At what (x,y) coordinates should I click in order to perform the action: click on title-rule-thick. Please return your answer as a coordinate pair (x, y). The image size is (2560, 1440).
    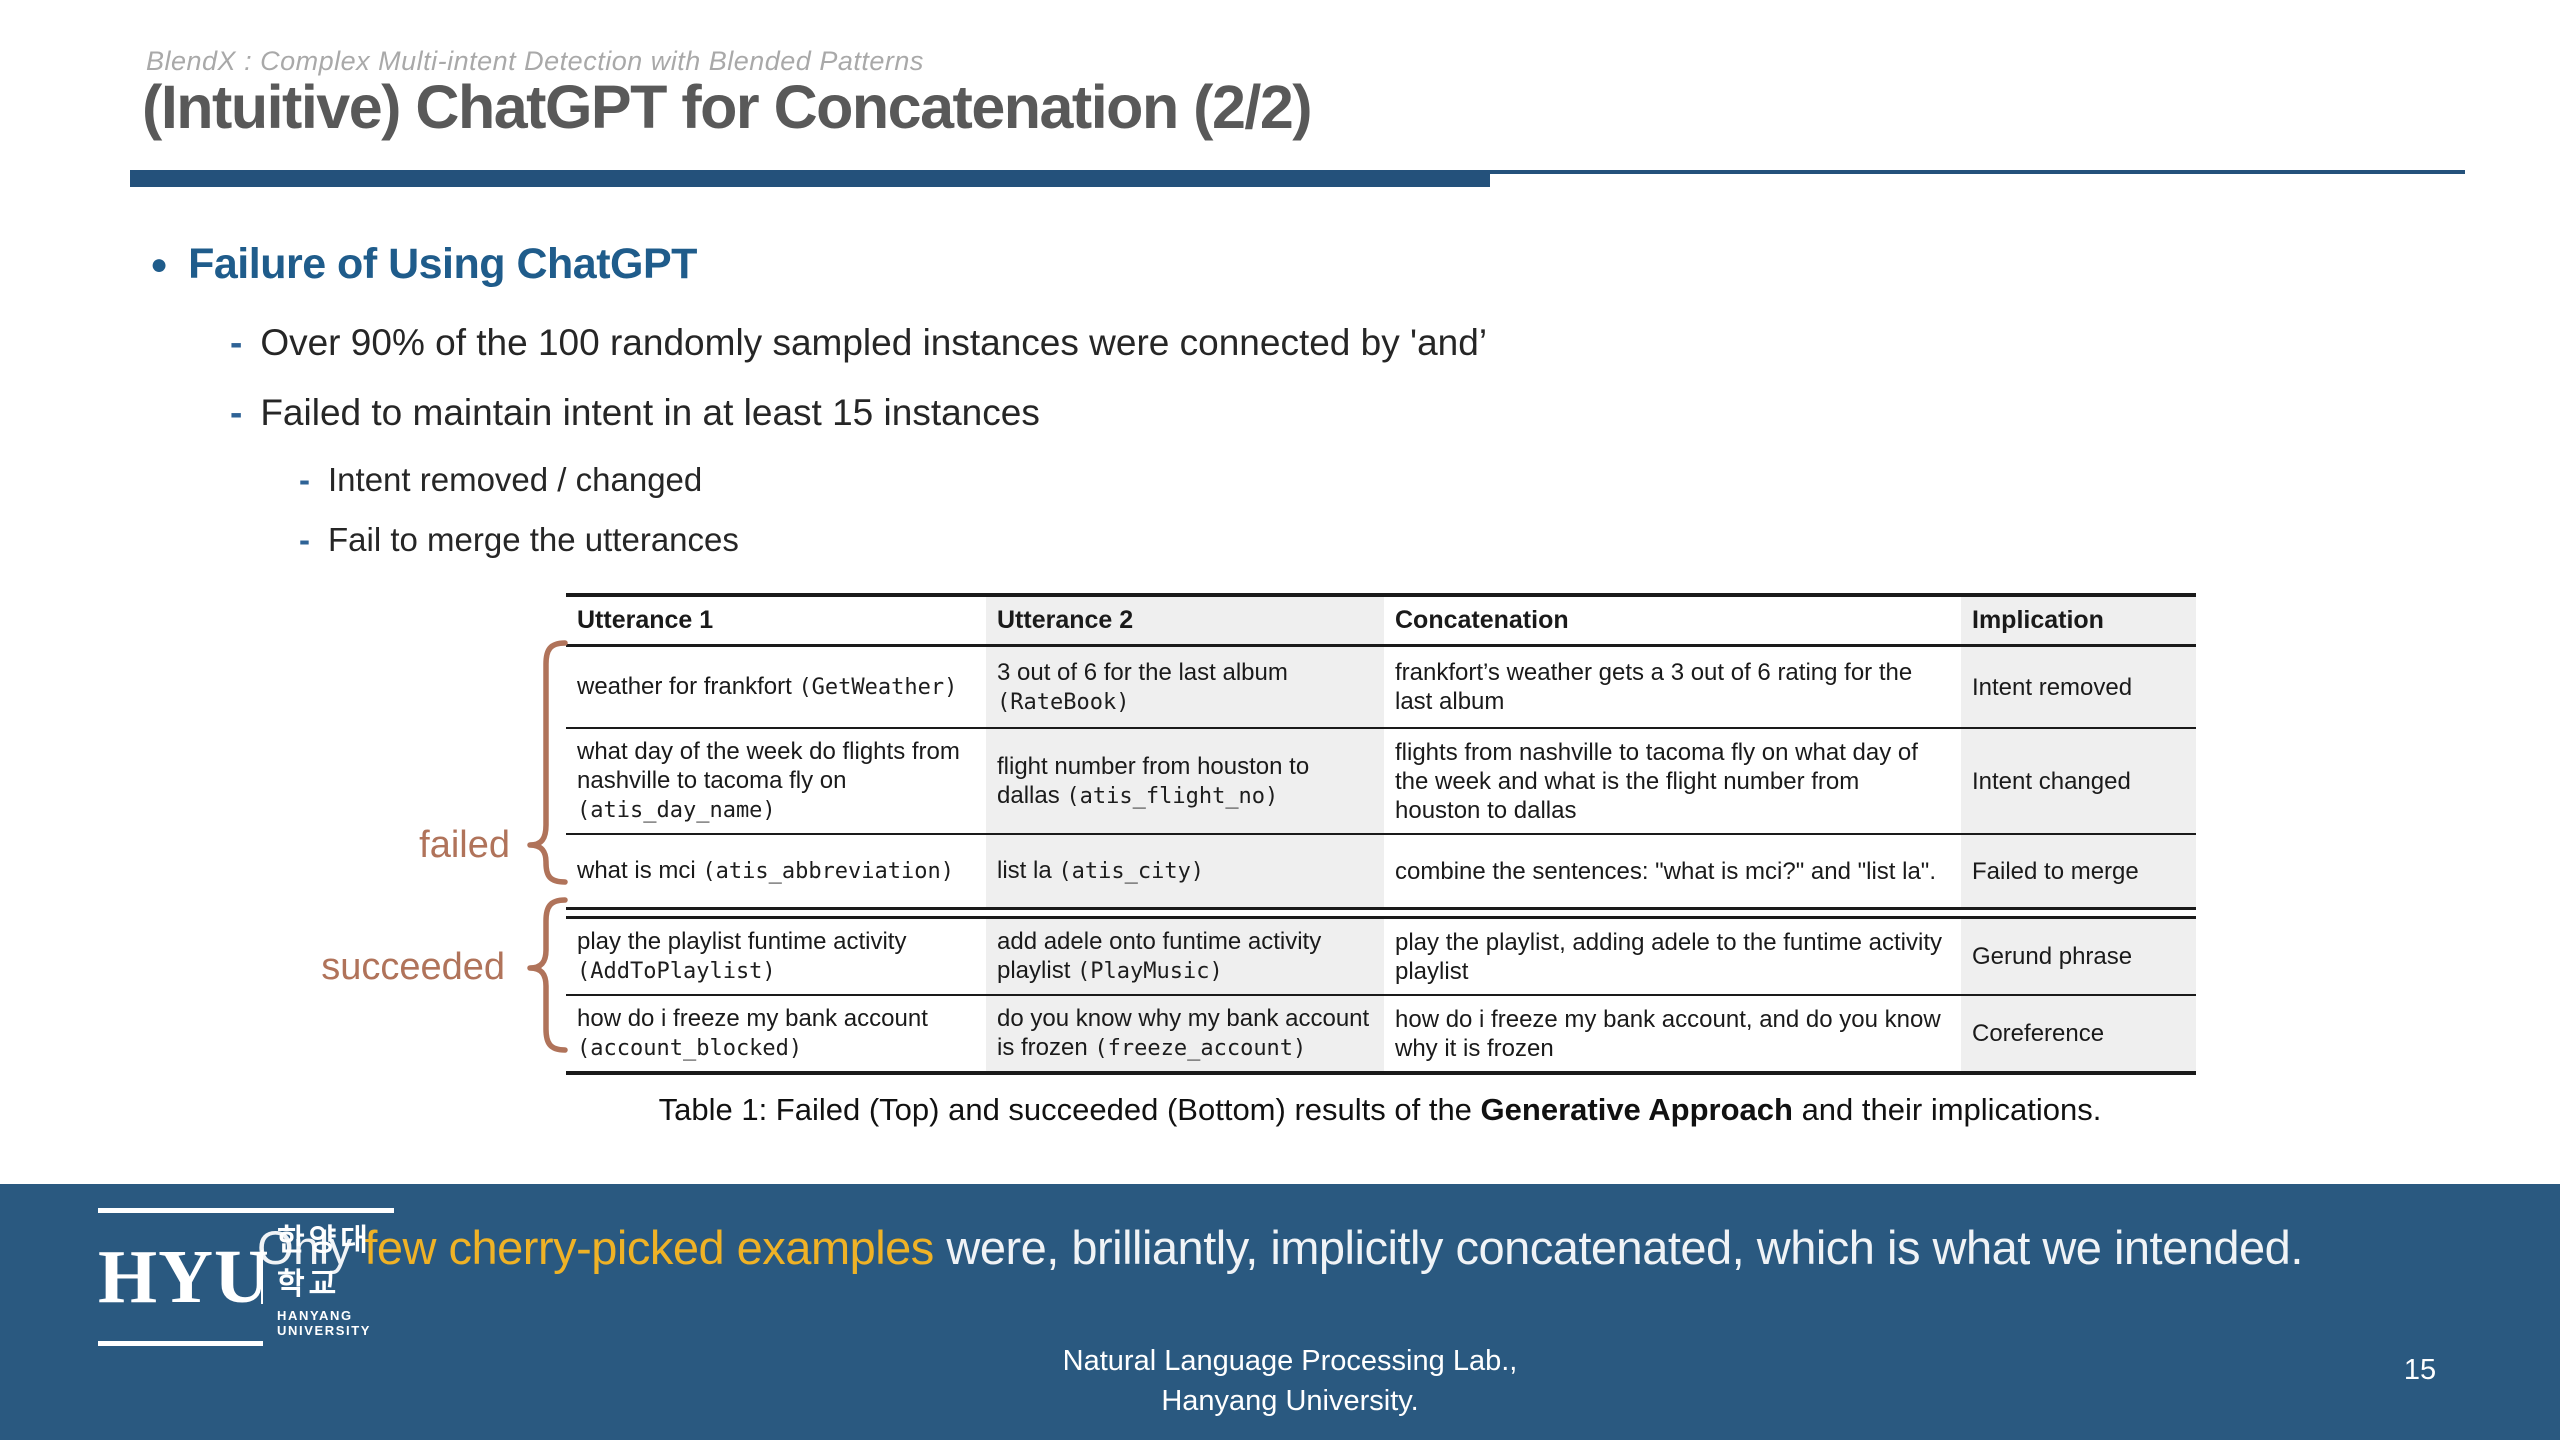
    Looking at the image, I should click on (810, 178).